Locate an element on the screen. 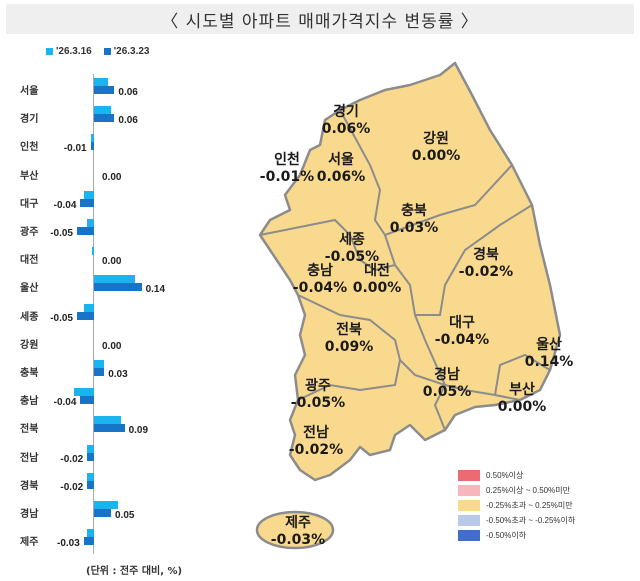 The image size is (640, 581). region-label-2: 인천 -0.01% is located at coordinates (287, 169).